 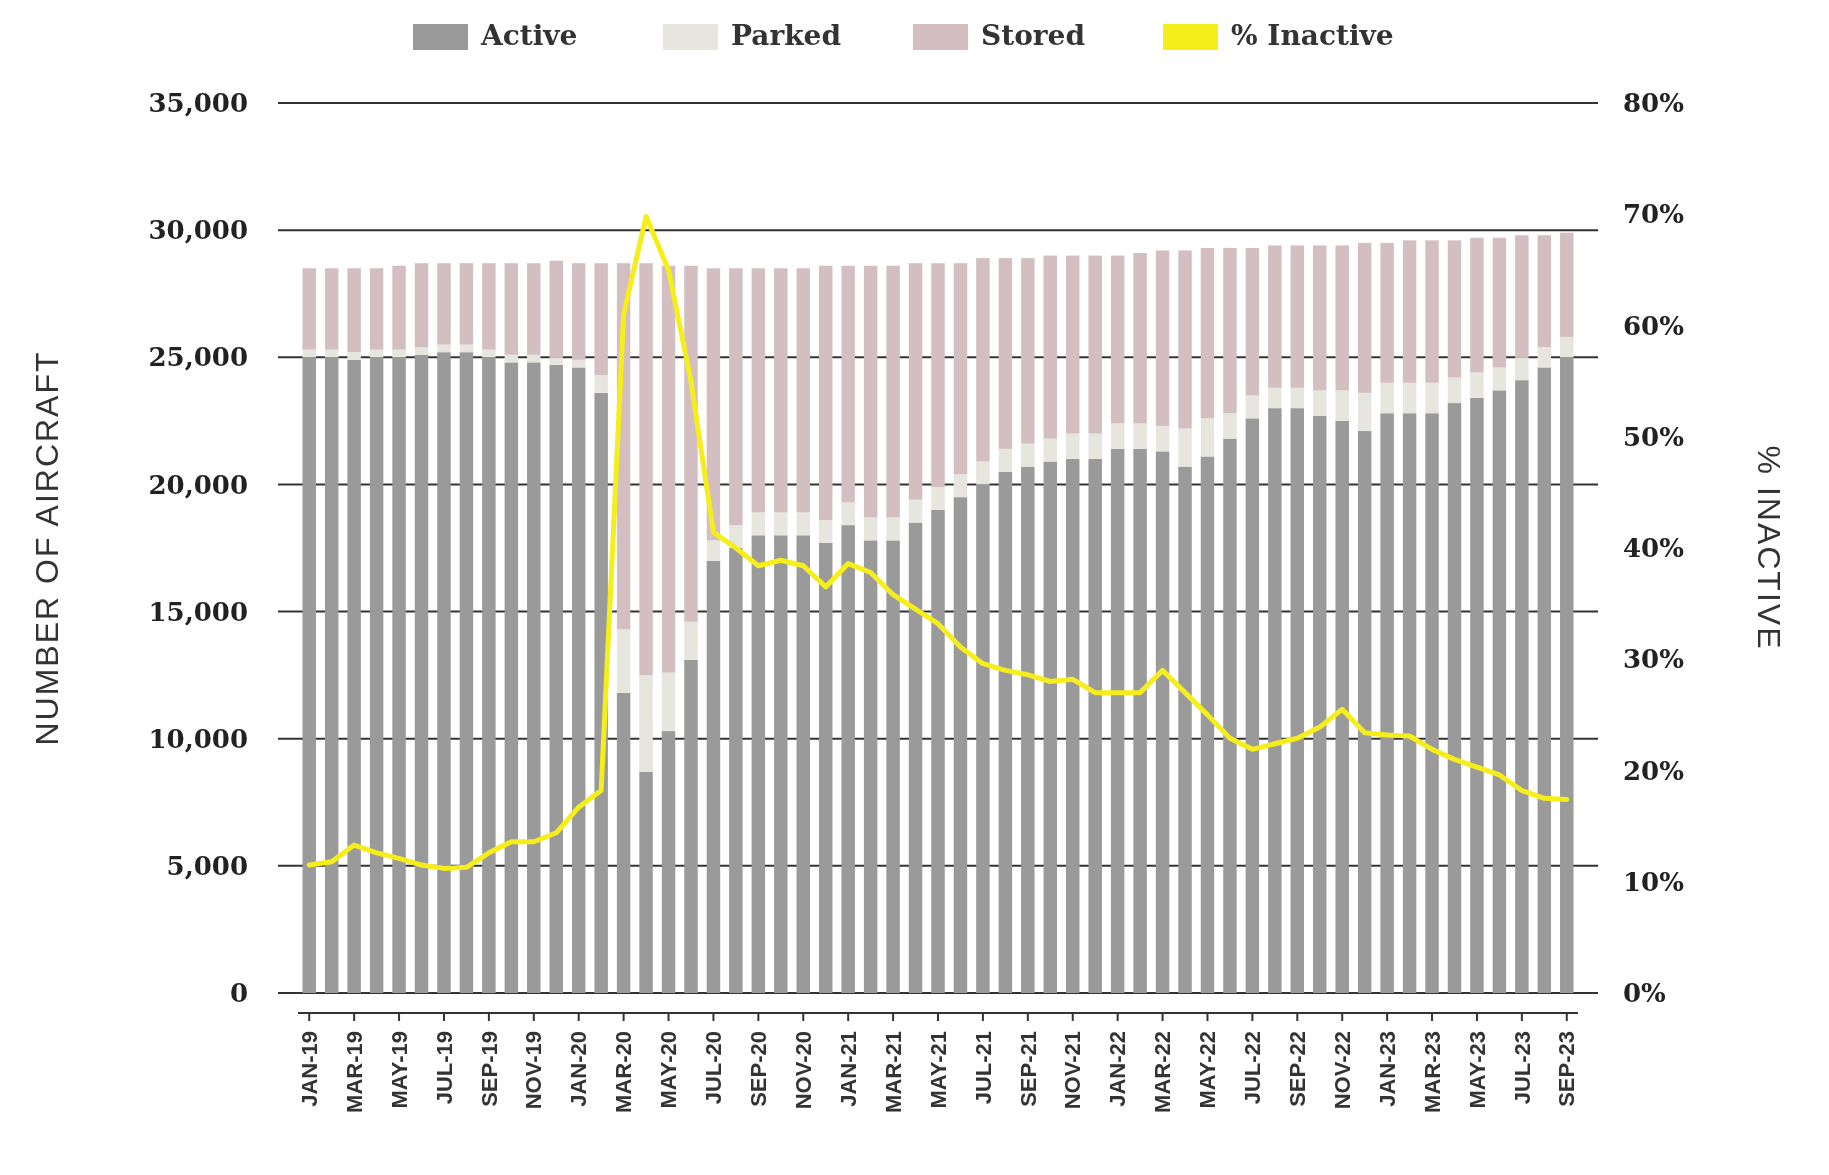 What do you see at coordinates (938, 1070) in the screenshot?
I see `x-tick-label: MAY-21` at bounding box center [938, 1070].